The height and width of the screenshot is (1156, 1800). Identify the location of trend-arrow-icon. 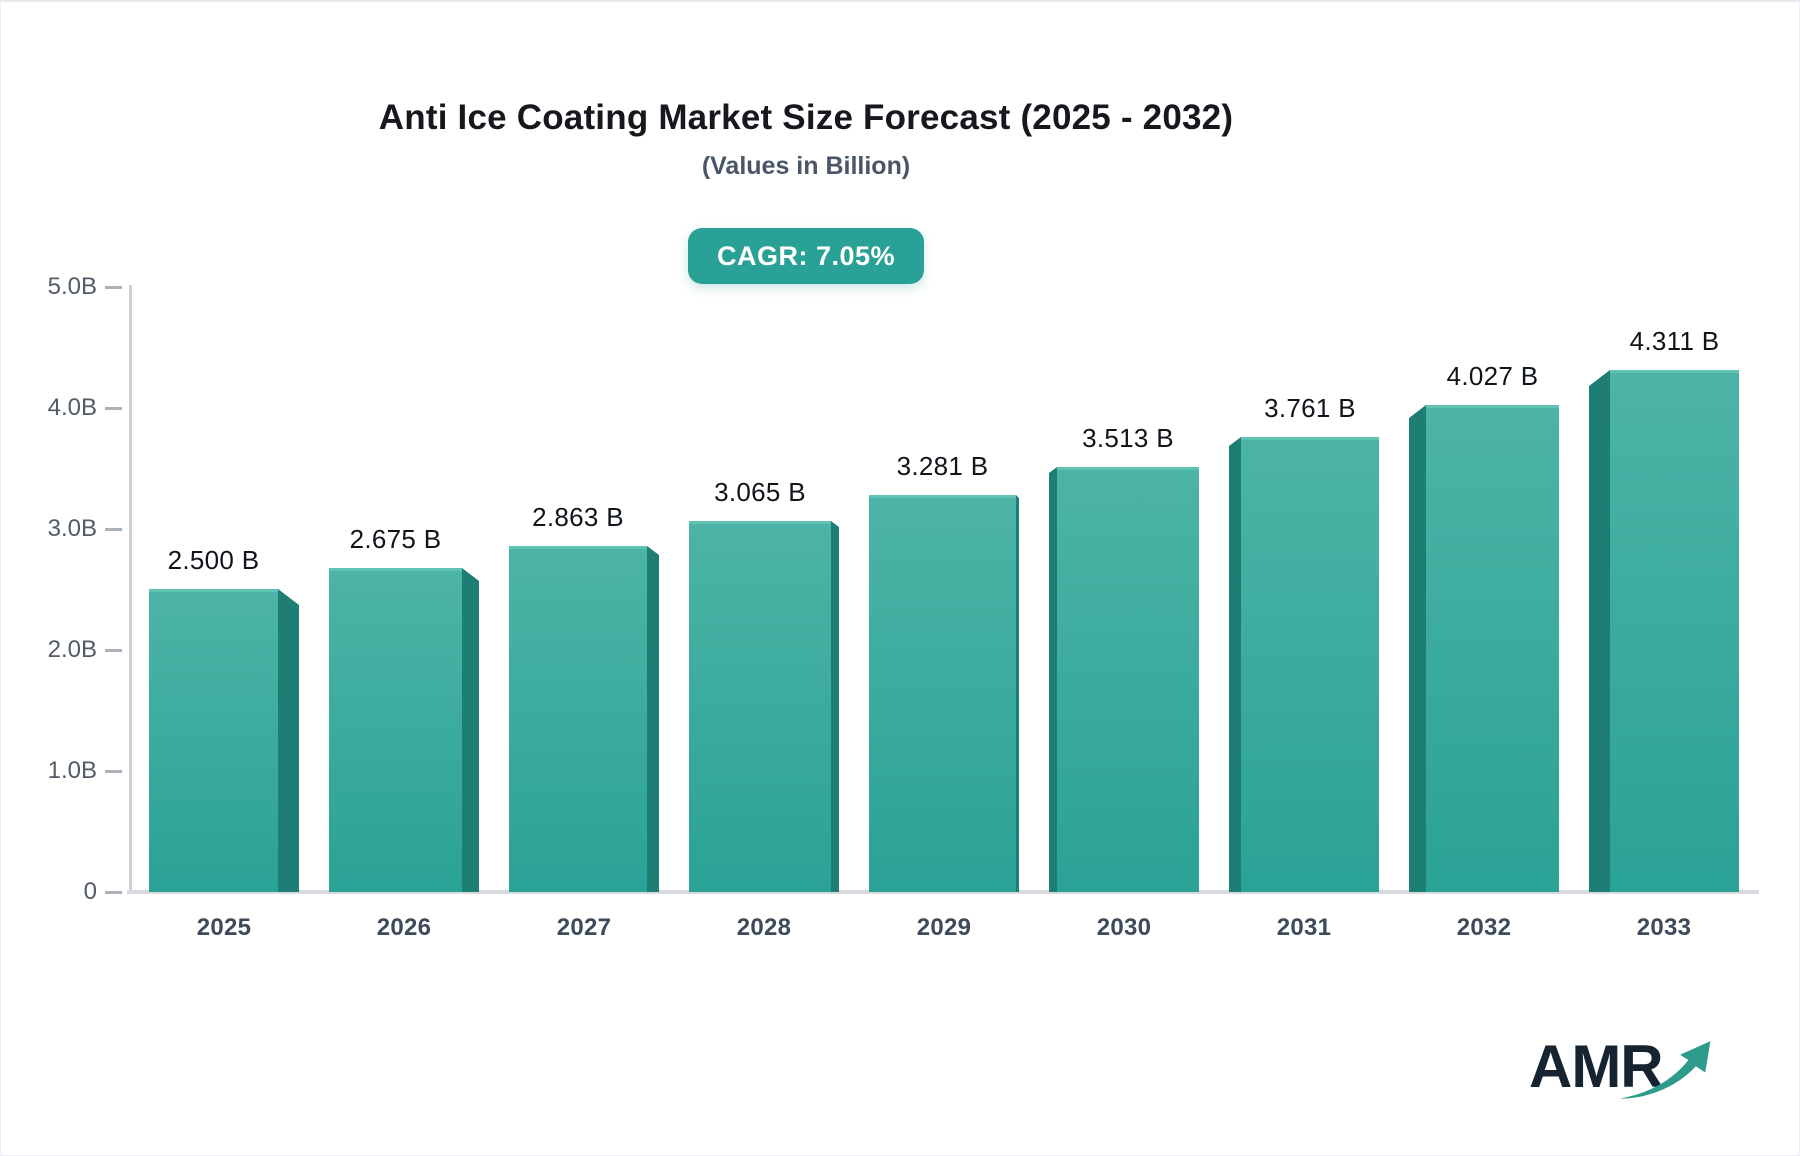
(1665, 1070).